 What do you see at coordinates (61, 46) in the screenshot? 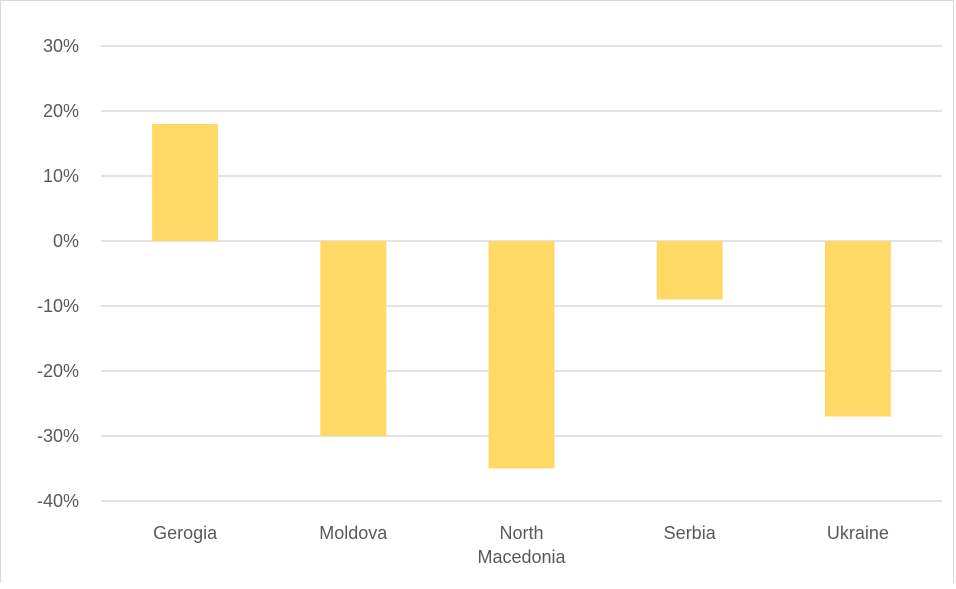
I see `y-tick-label: 30%` at bounding box center [61, 46].